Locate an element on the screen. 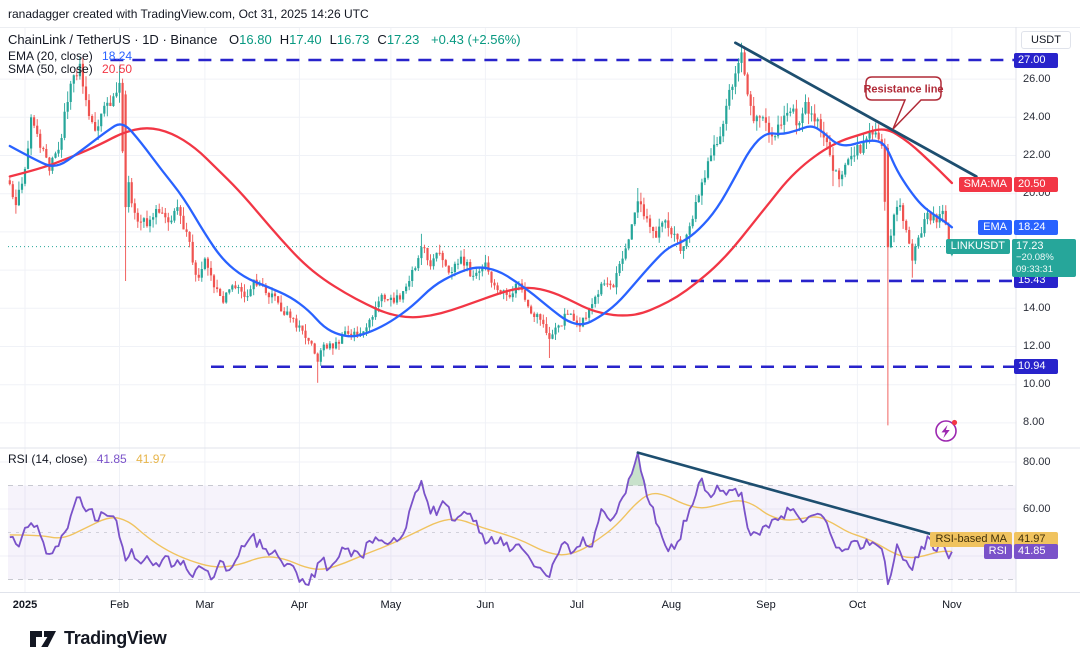 The width and height of the screenshot is (1080, 662). change-value: +0.43 (+2.56%) is located at coordinates (475, 39).